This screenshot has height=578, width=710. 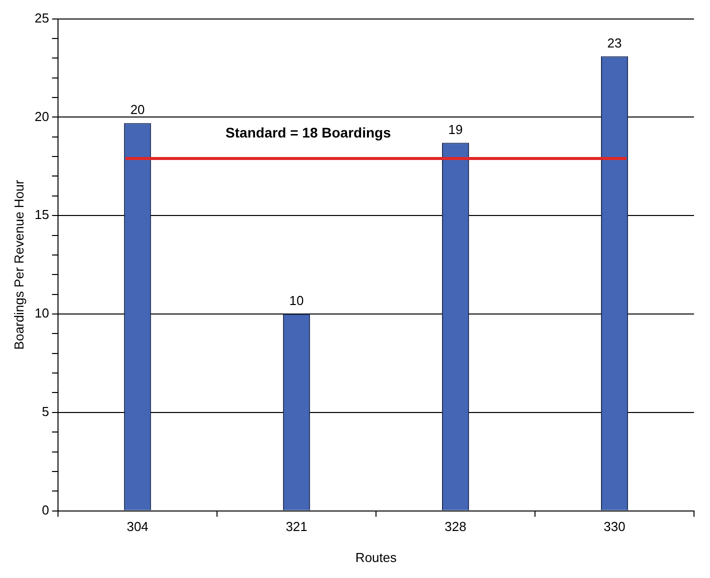 I want to click on y-tick-label: 15, so click(x=42, y=214).